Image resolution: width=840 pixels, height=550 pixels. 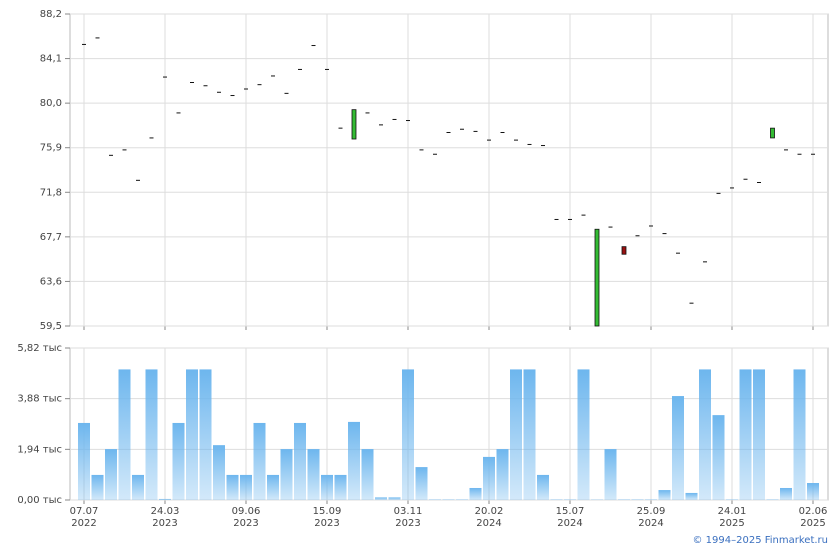 What do you see at coordinates (813, 517) in the screenshot?
I see `x-tick-label: 02.06 2025` at bounding box center [813, 517].